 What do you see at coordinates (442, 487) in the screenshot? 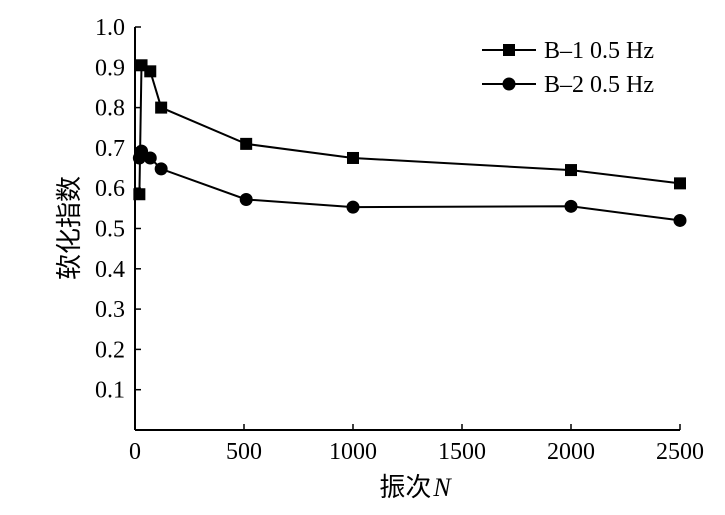
I see `x-axis-title-variable: N` at bounding box center [442, 487].